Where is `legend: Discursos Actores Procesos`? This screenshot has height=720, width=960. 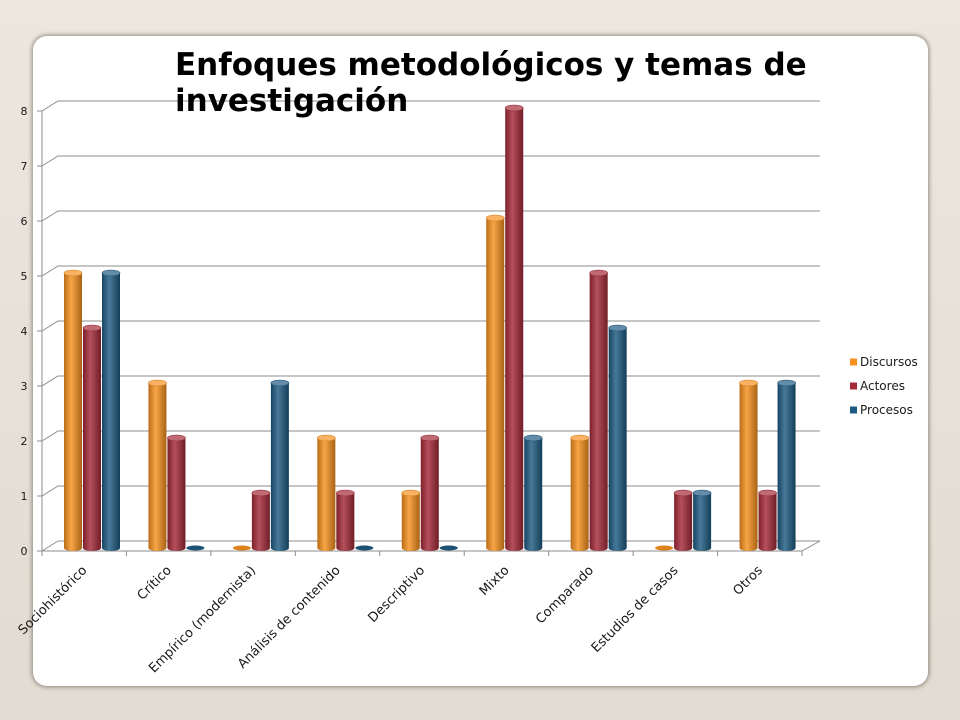 legend: Discursos Actores Procesos is located at coordinates (884, 386).